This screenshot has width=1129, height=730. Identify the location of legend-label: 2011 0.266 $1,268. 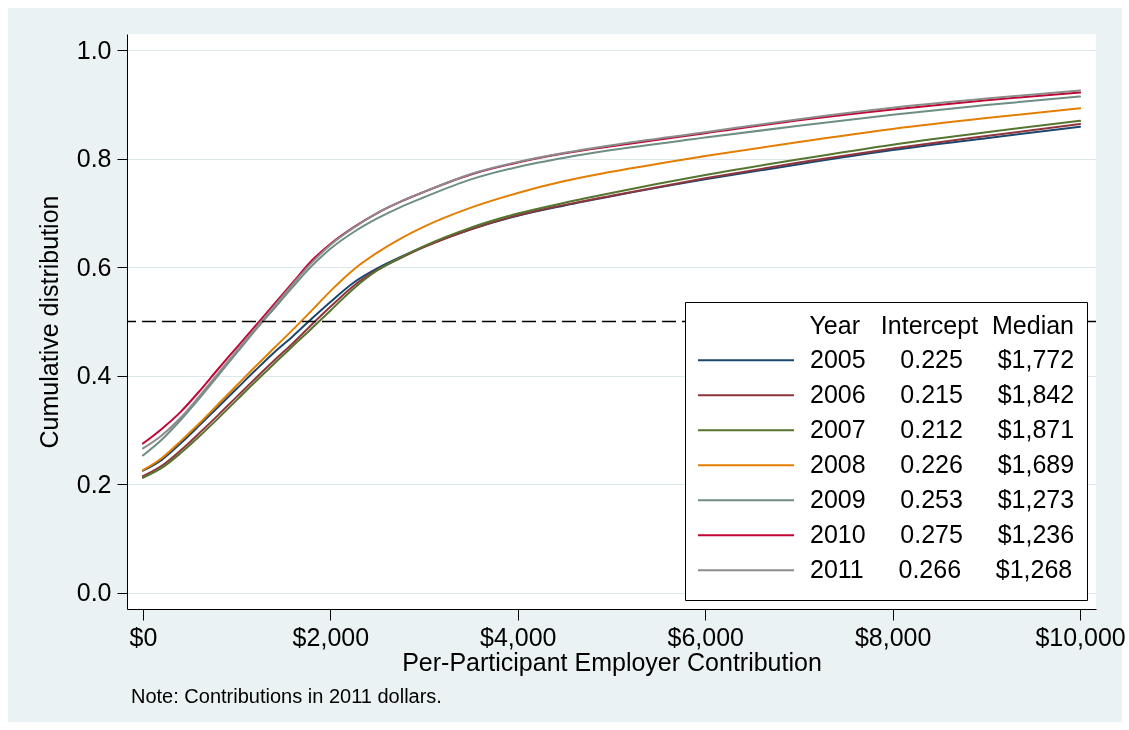
(941, 569).